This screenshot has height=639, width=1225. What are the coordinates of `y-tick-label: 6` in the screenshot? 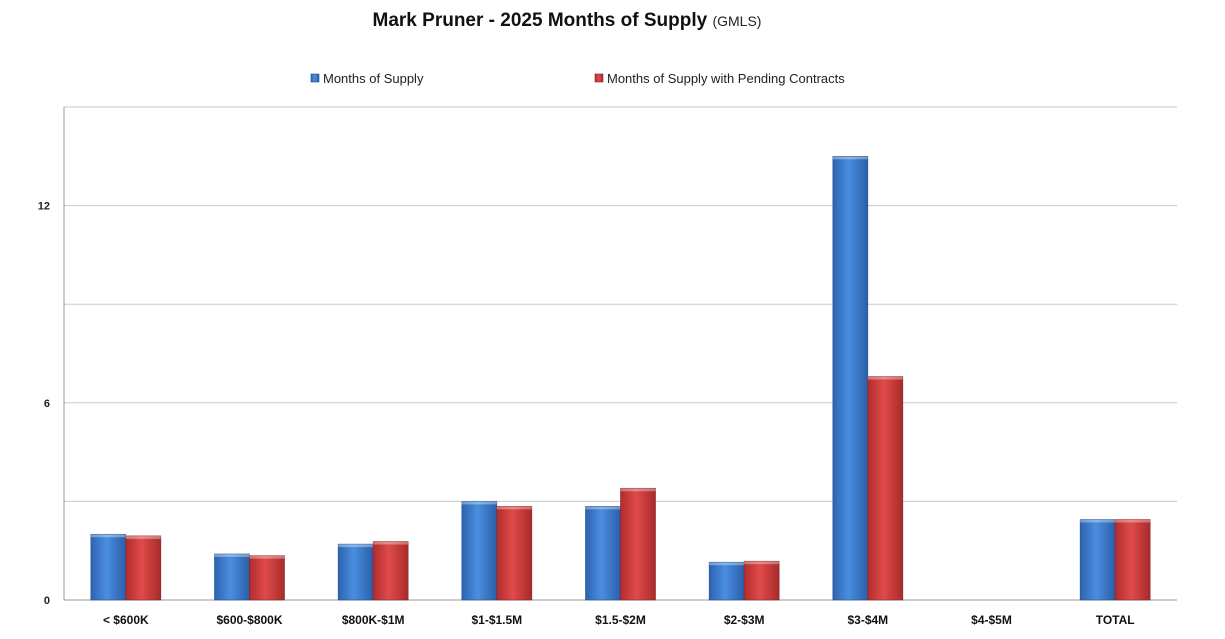 It's located at (47, 404).